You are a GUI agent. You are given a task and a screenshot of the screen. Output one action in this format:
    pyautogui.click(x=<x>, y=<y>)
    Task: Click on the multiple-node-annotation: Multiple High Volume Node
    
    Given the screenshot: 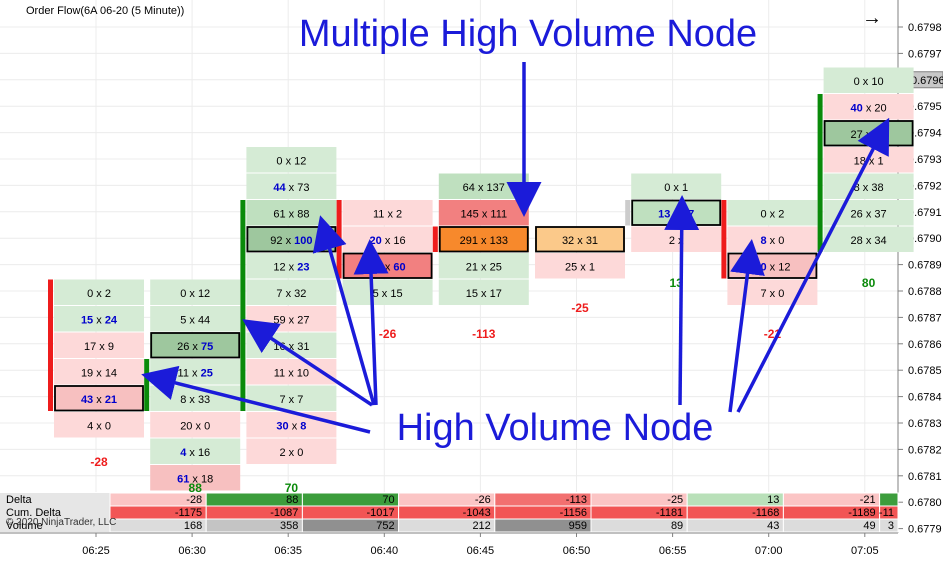 What is the action you would take?
    pyautogui.click(x=528, y=34)
    